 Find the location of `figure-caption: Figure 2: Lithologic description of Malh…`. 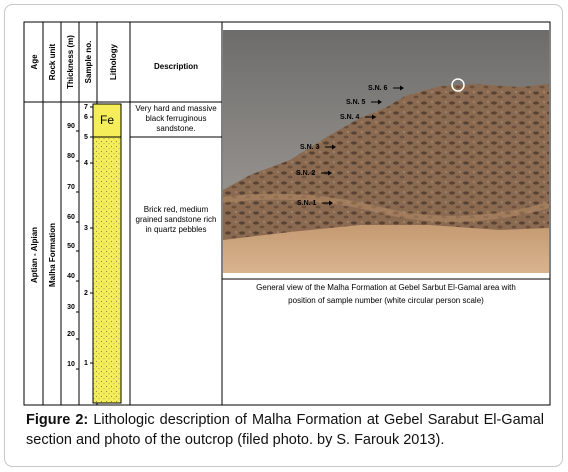

figure-caption: Figure 2: Lithologic description of Malh… is located at coordinates (285, 430).